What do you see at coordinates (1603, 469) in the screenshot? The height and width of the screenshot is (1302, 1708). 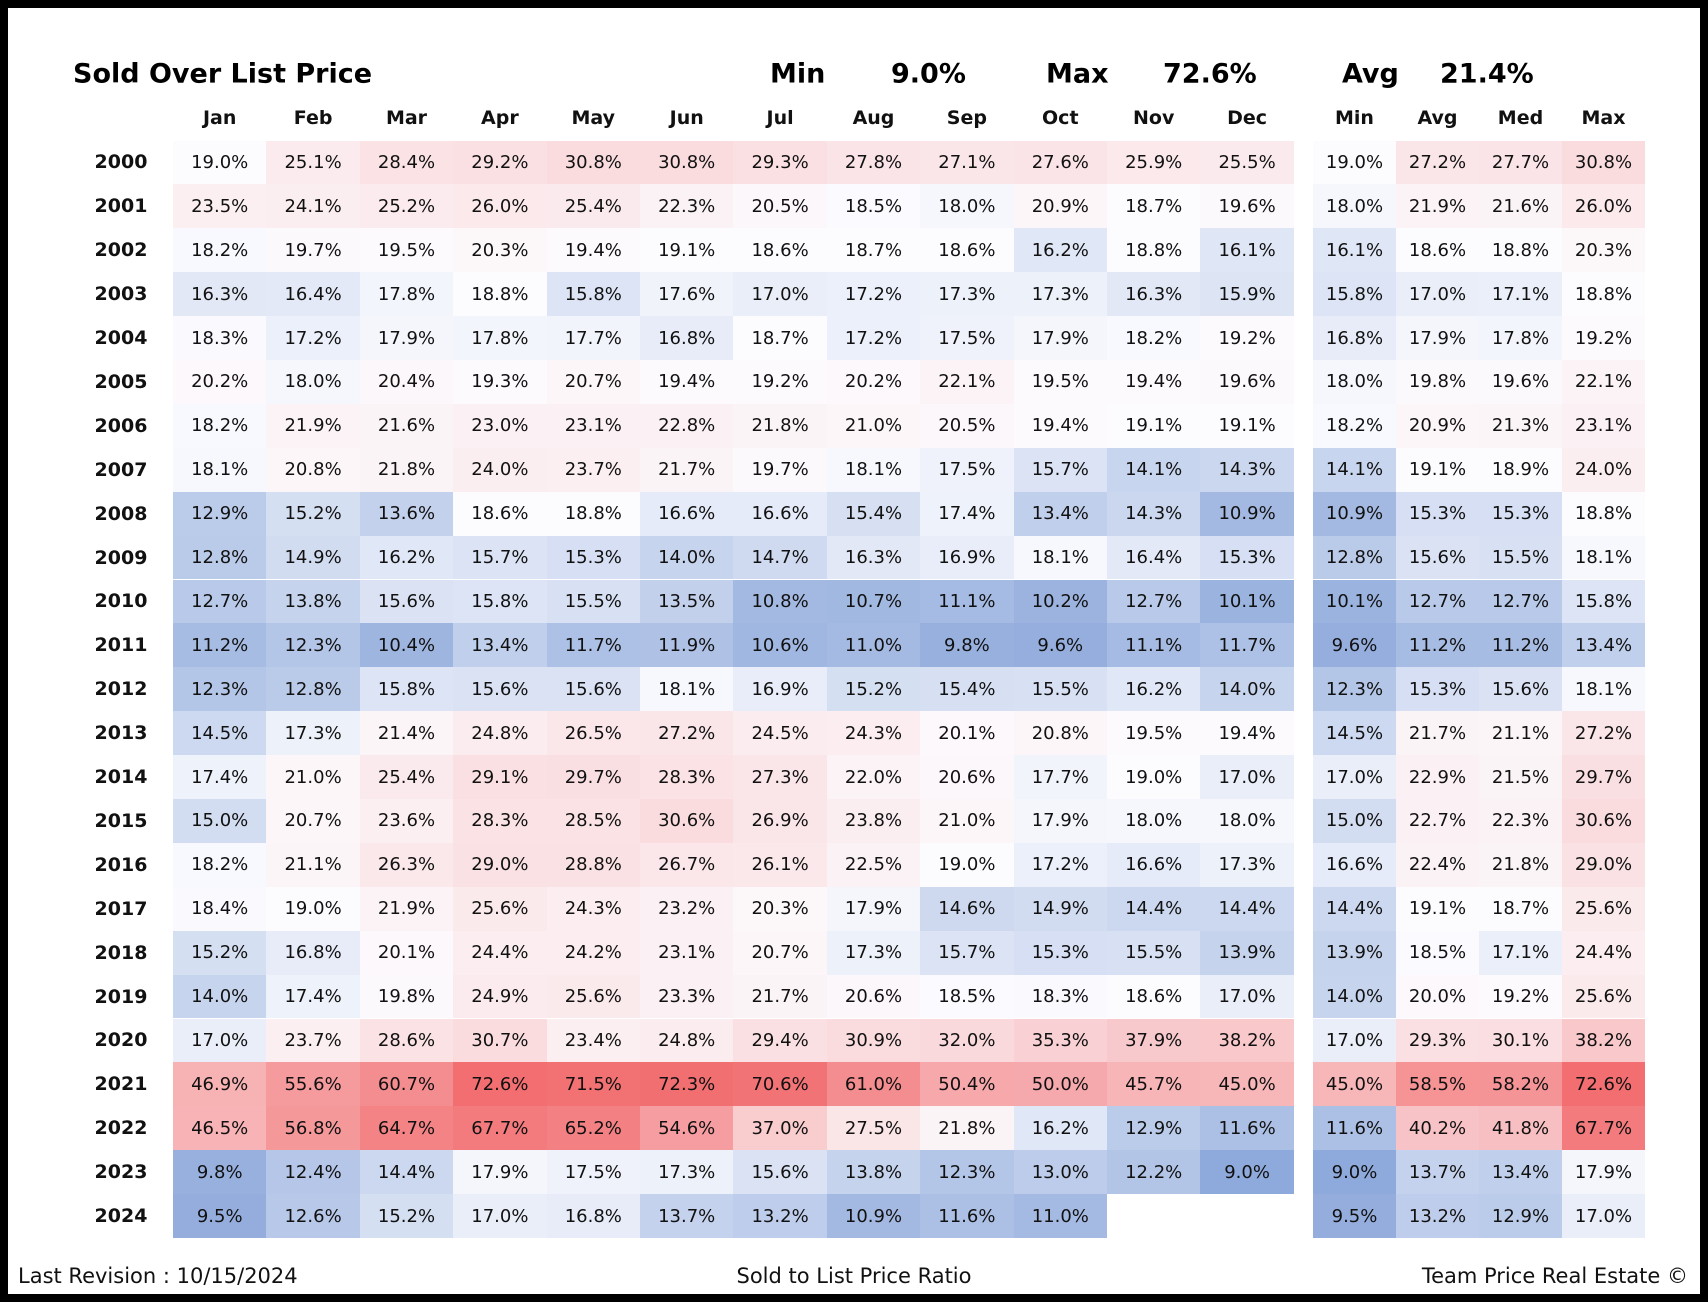 I see `stat-cell: 24.0%` at bounding box center [1603, 469].